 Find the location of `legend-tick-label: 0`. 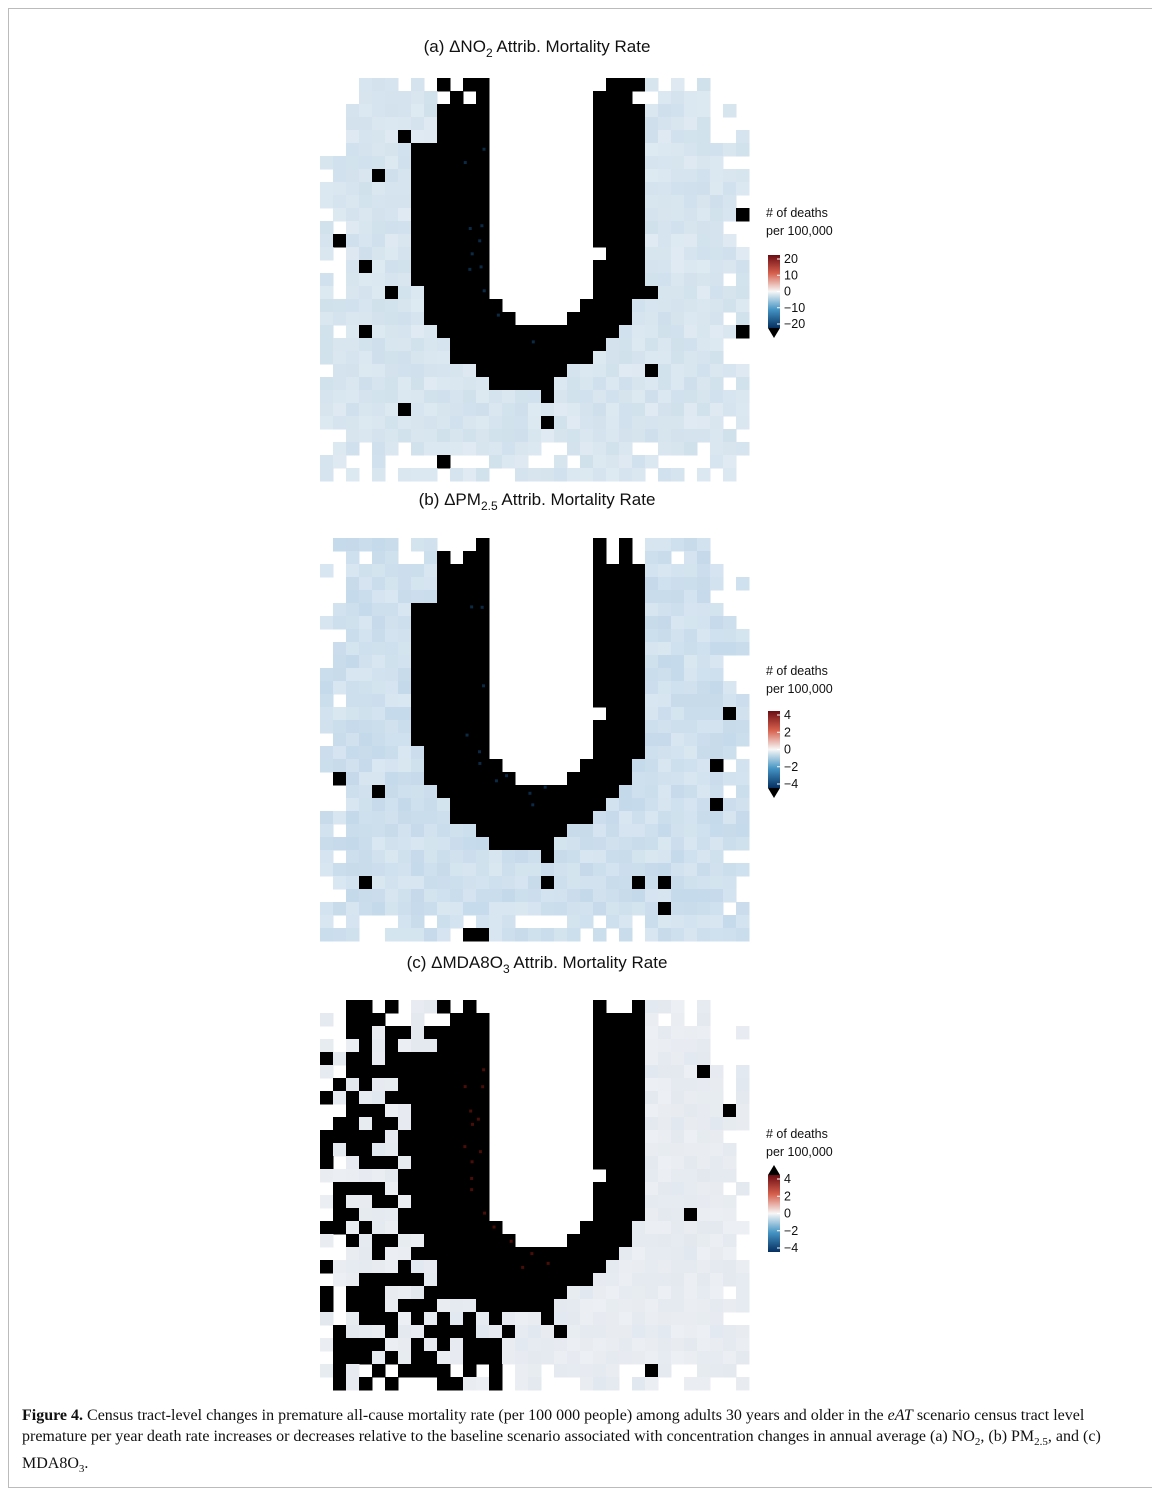

legend-tick-label: 0 is located at coordinates (787, 750).